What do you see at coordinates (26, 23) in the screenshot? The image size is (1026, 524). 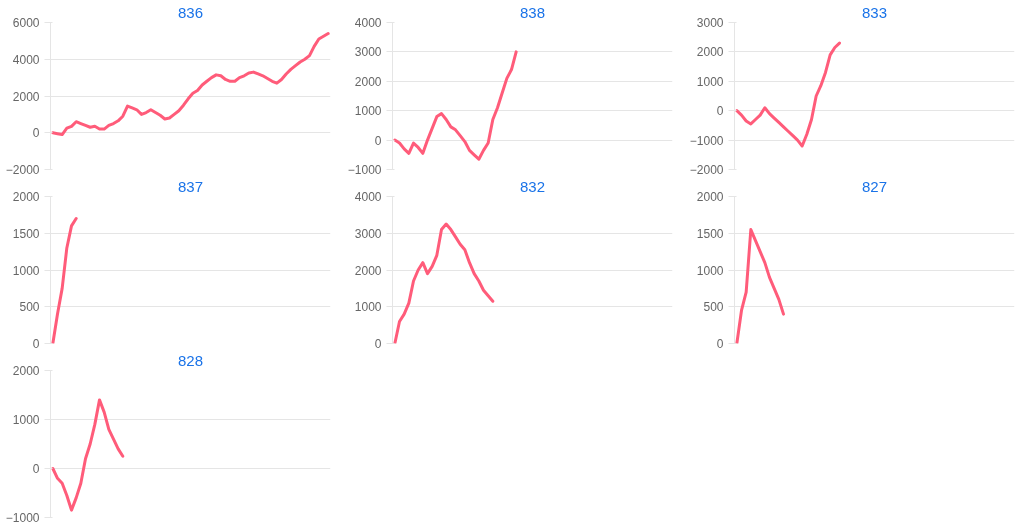 I see `y-tick-label: 6000` at bounding box center [26, 23].